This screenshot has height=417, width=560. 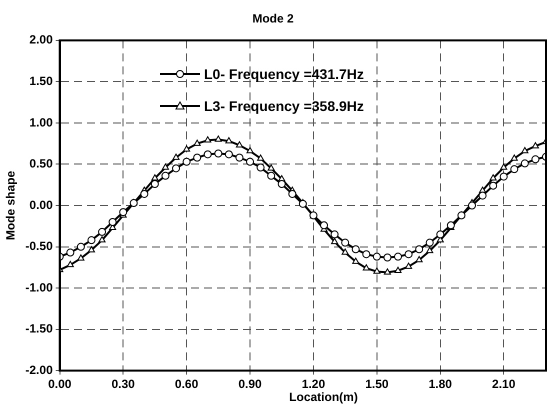 I want to click on y-tick-label: -2.00, so click(x=39, y=369).